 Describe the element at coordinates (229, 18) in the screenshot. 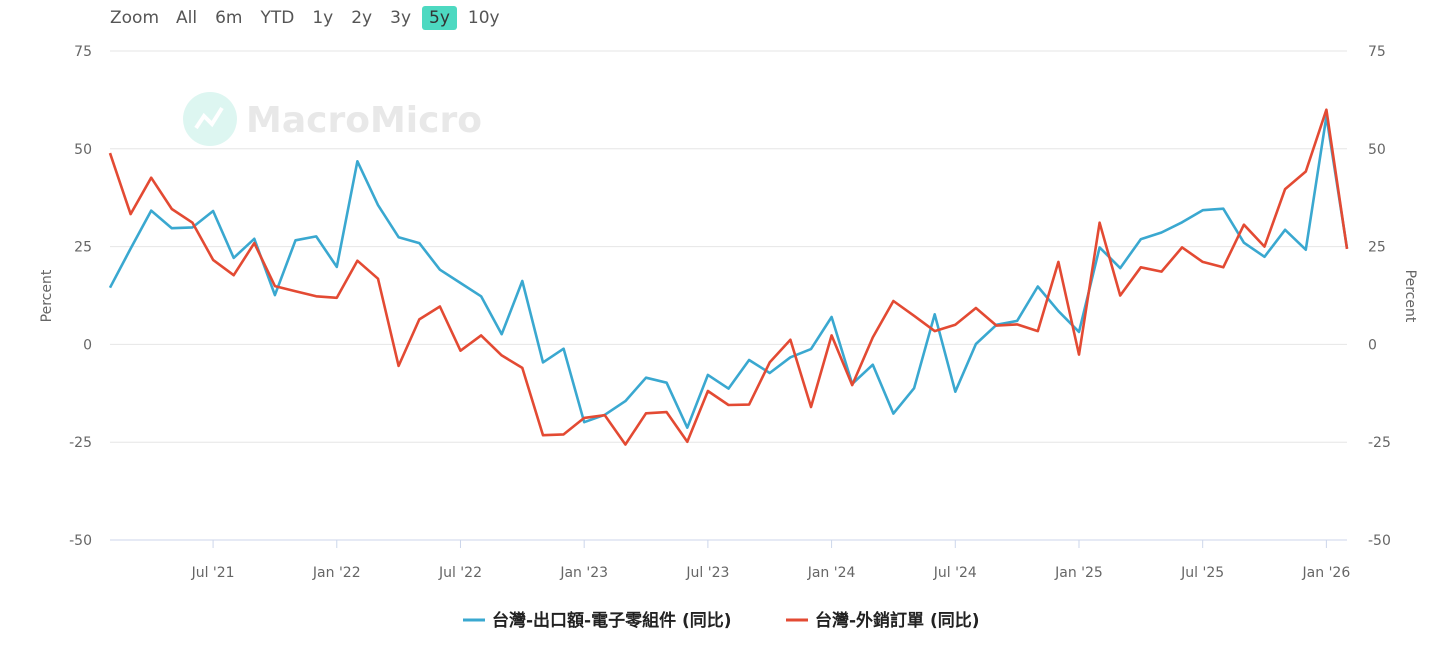

I see `zoom-option-6m: 6m` at that location.